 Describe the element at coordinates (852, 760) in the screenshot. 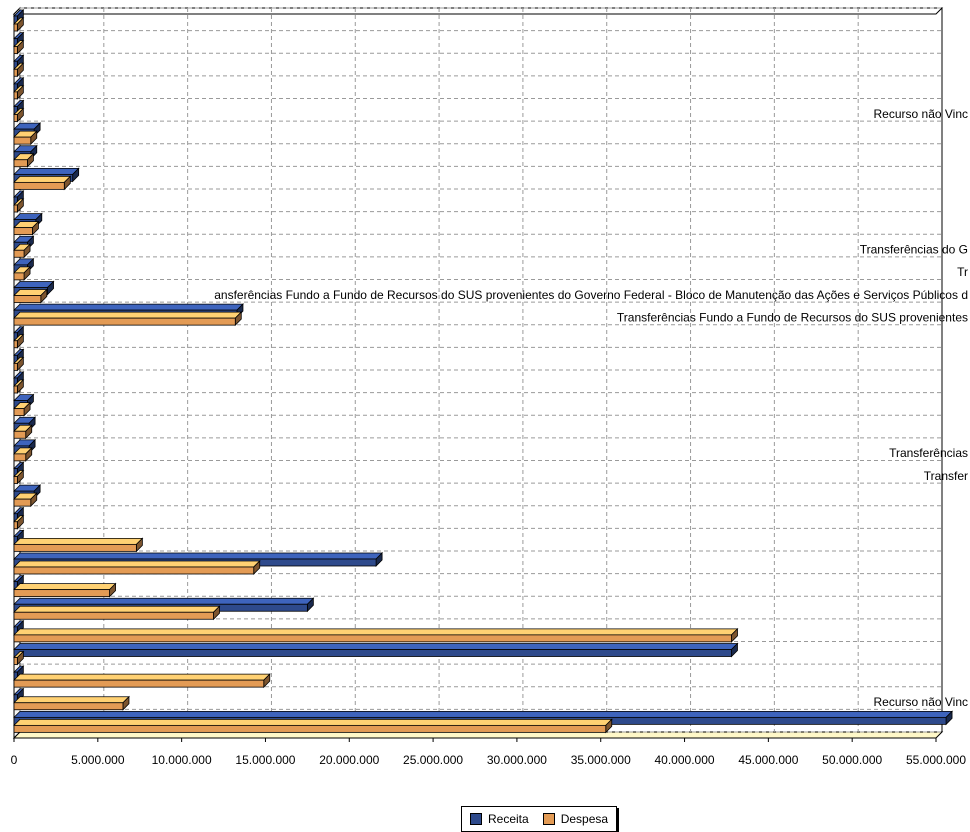

I see `x-tick-label: 50.000.000` at that location.